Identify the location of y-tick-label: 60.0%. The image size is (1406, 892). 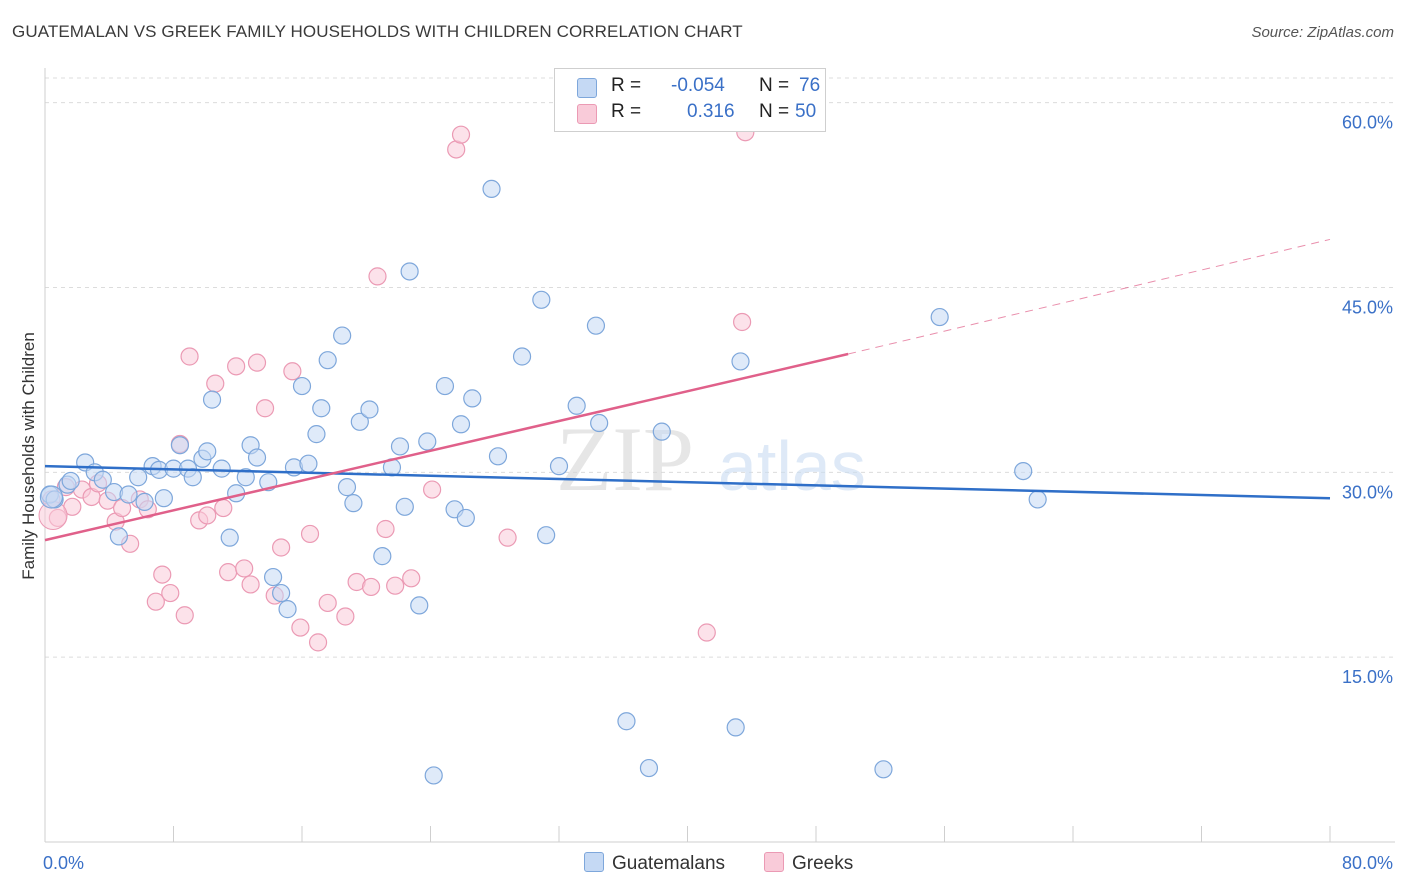
(1367, 123).